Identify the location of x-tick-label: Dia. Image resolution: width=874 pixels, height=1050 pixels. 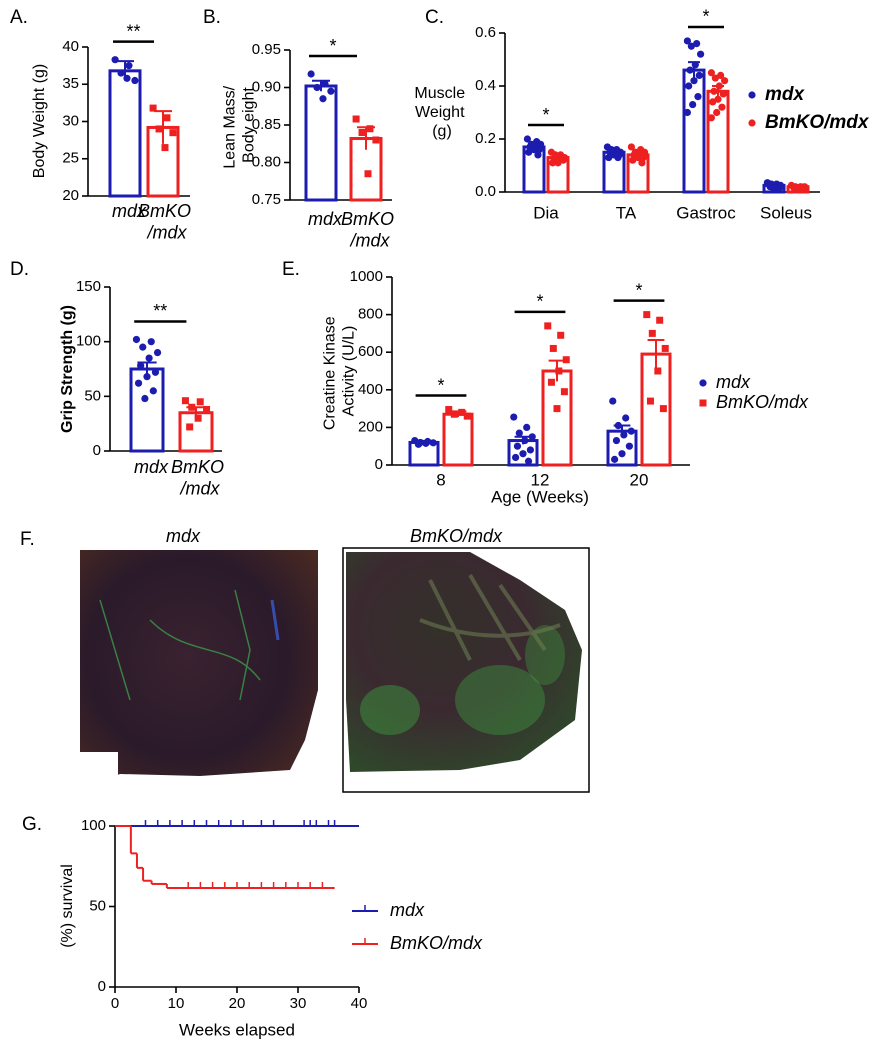
(546, 212).